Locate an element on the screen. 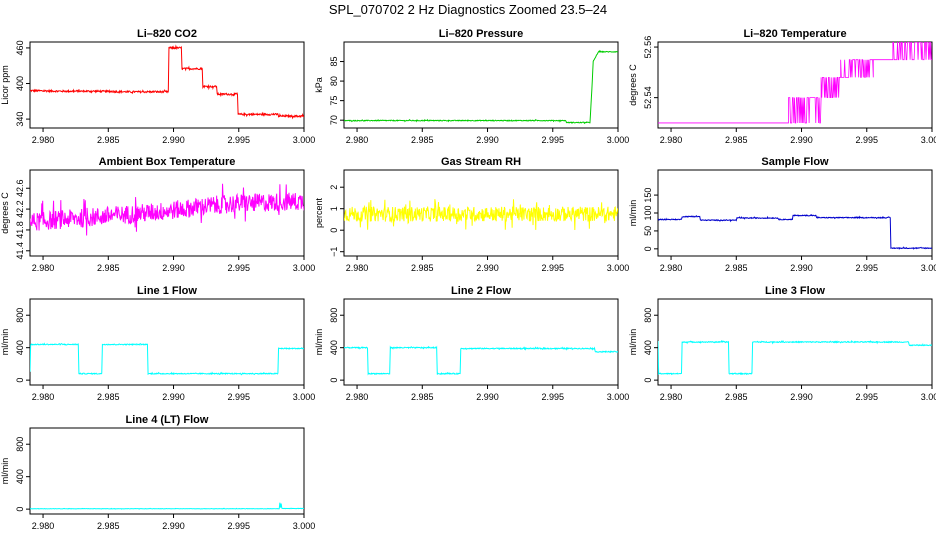 This screenshot has height=540, width=936. y-tick-label: 52.56 is located at coordinates (648, 47).